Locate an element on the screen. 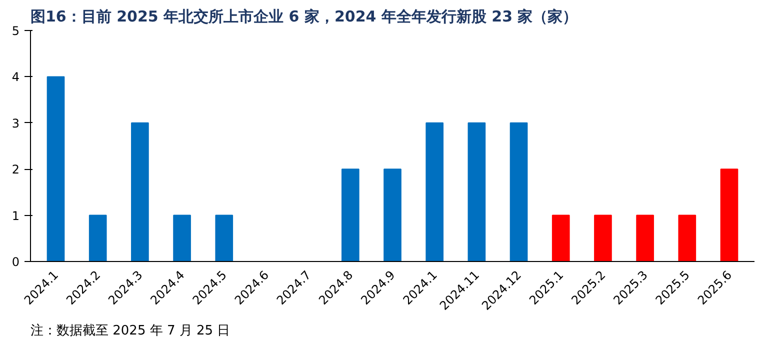  y-tick-label: 1 is located at coordinates (16, 215).